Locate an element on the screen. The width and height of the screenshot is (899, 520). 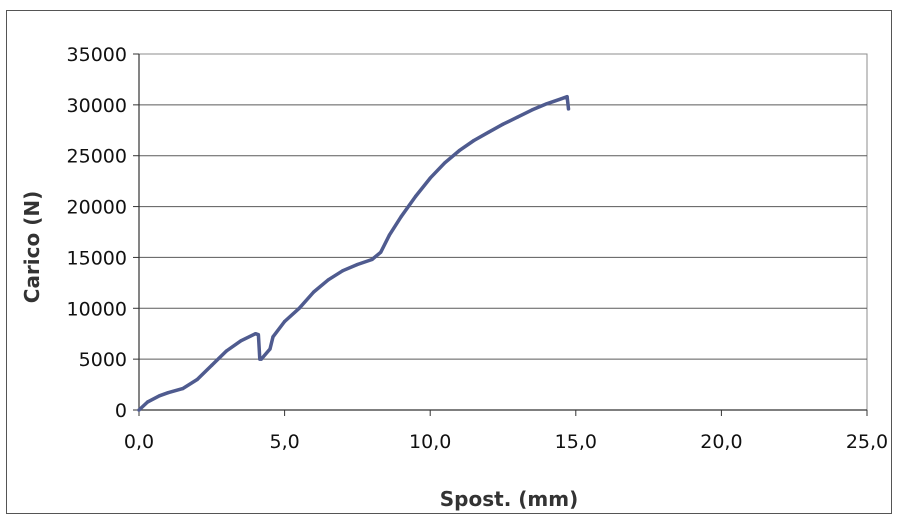
y-tick-label: 30000 is located at coordinates (97, 106).